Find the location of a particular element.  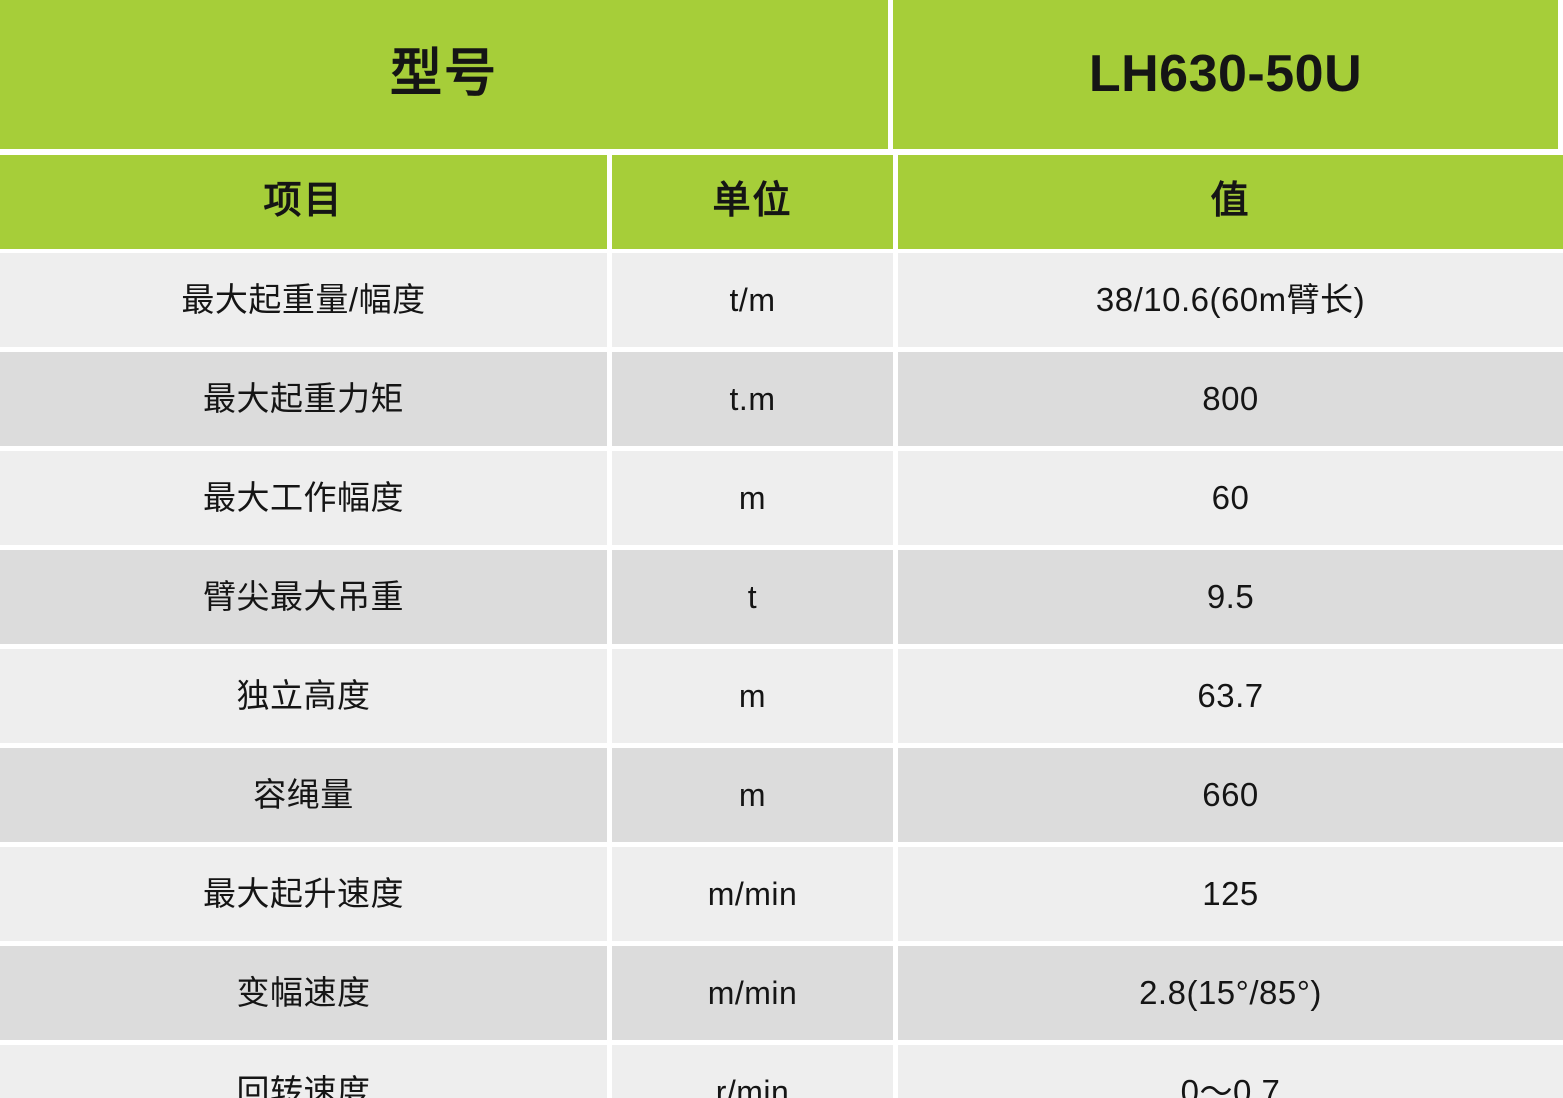

column-header-row: 项目 单位 值 is located at coordinates (781, 202).